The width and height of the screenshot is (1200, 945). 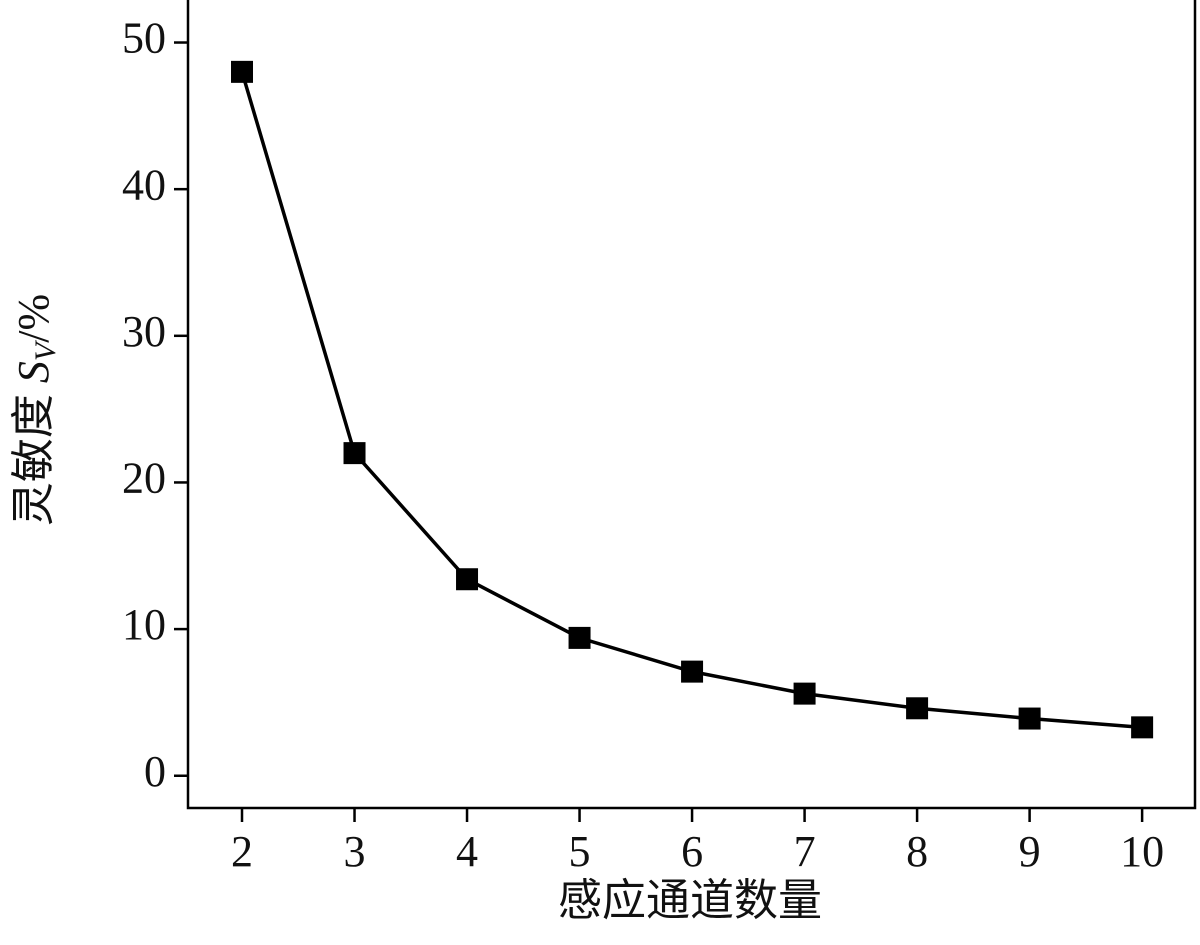 I want to click on x-tick-label: 9, so click(x=1030, y=851).